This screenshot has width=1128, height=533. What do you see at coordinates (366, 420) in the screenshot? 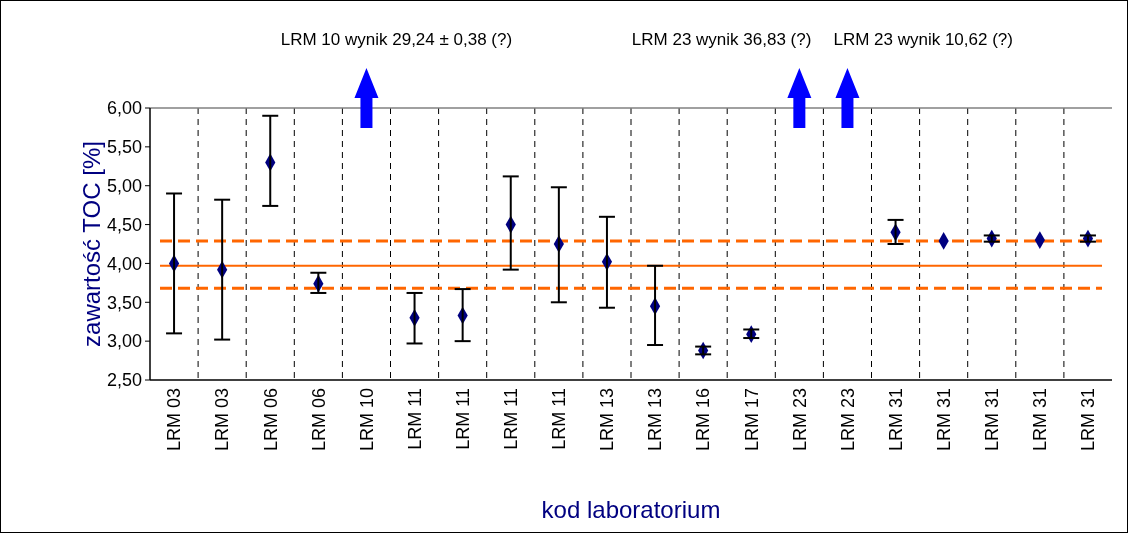
I see `x-tick-label: LRM 10` at bounding box center [366, 420].